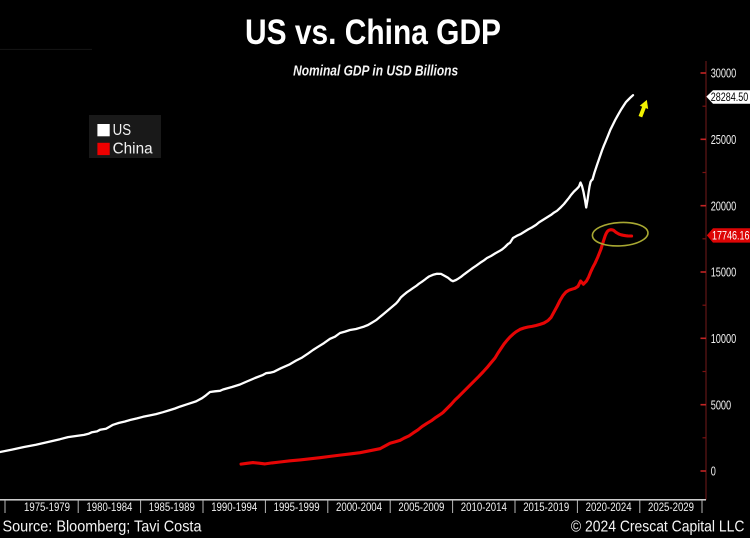 The width and height of the screenshot is (750, 538). What do you see at coordinates (721, 405) in the screenshot?
I see `svg-text: 5000` at bounding box center [721, 405].